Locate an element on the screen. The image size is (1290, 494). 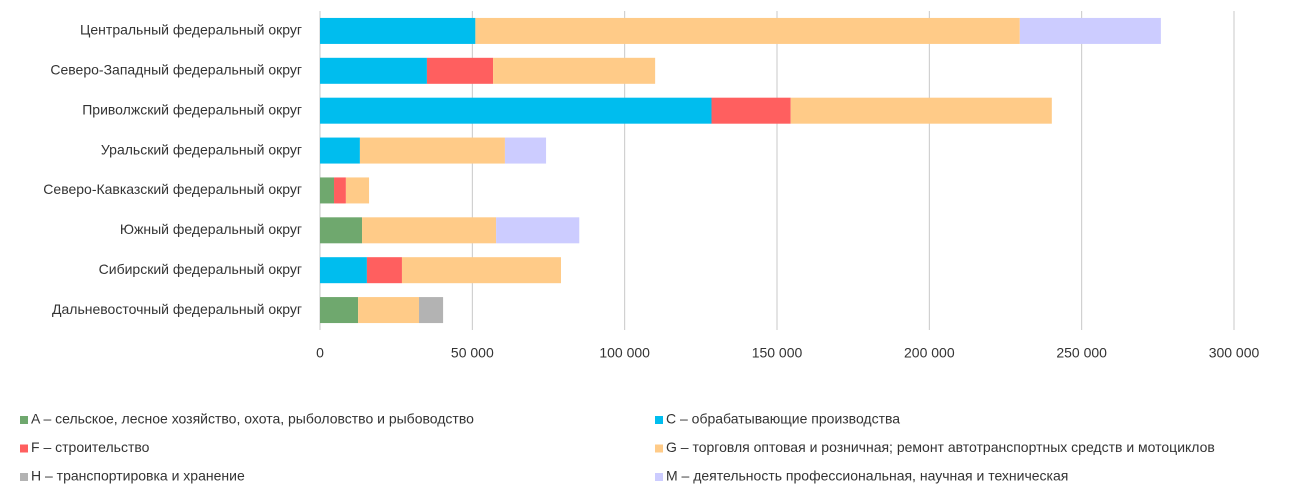
legend-label: F – строительство is located at coordinates (90, 447).